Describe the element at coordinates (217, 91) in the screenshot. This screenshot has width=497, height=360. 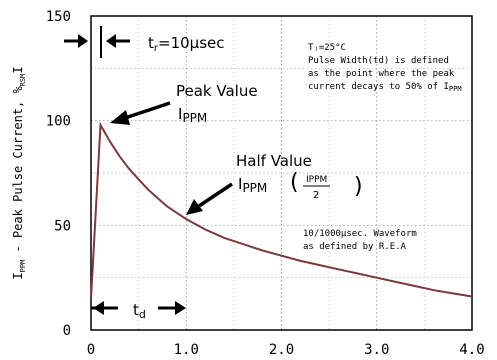
I see `peak-line1: Peak Value` at that location.